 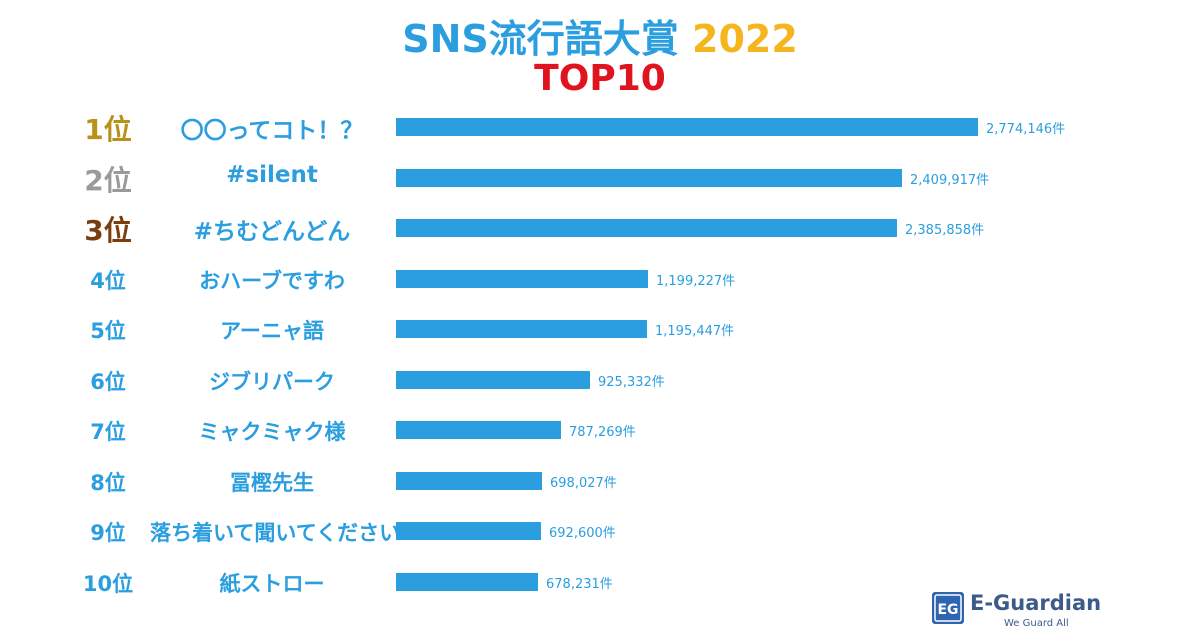 I want to click on value-label: 1,199,227件, so click(x=696, y=281).